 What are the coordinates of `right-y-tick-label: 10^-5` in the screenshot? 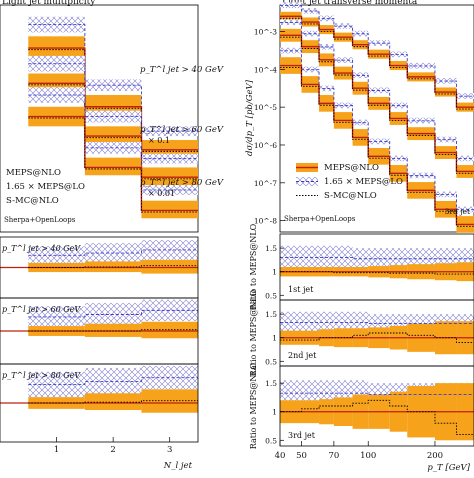 It's located at (265, 107).